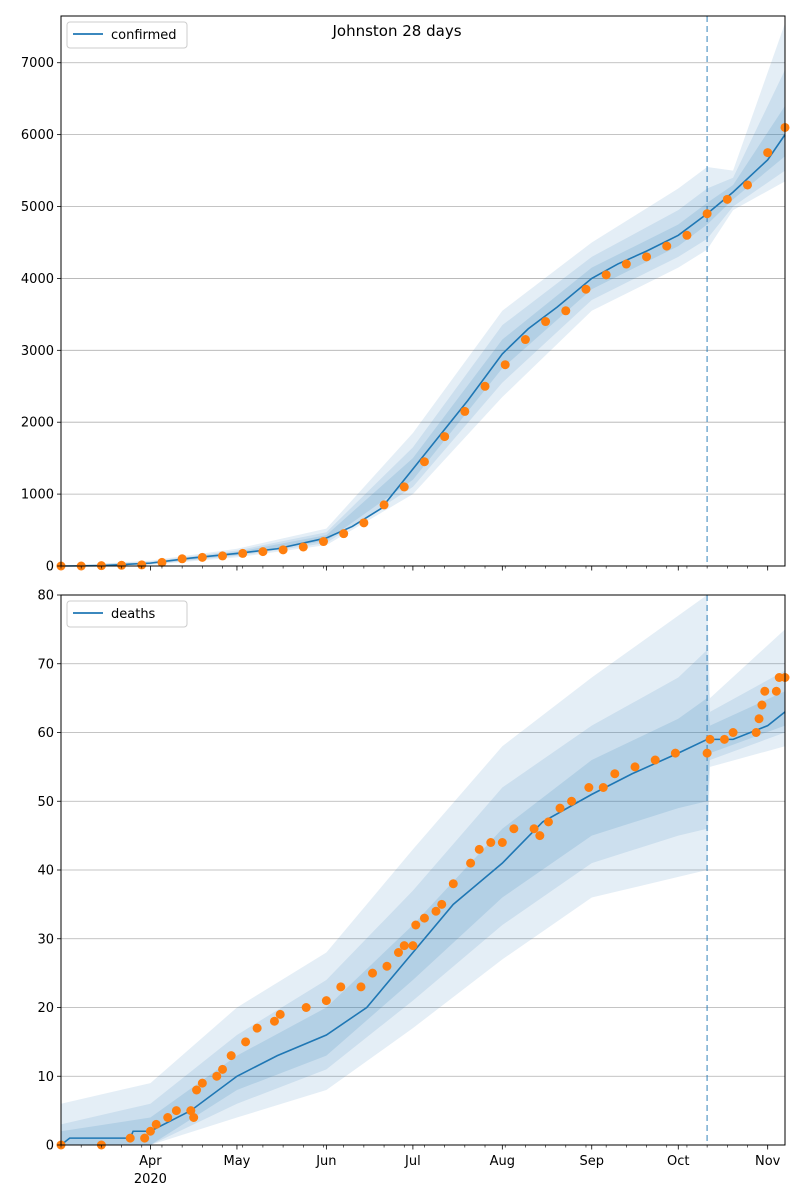 The height and width of the screenshot is (1200, 800). Describe the element at coordinates (45, 733) in the screenshot. I see `y-tick-label: 60` at that location.